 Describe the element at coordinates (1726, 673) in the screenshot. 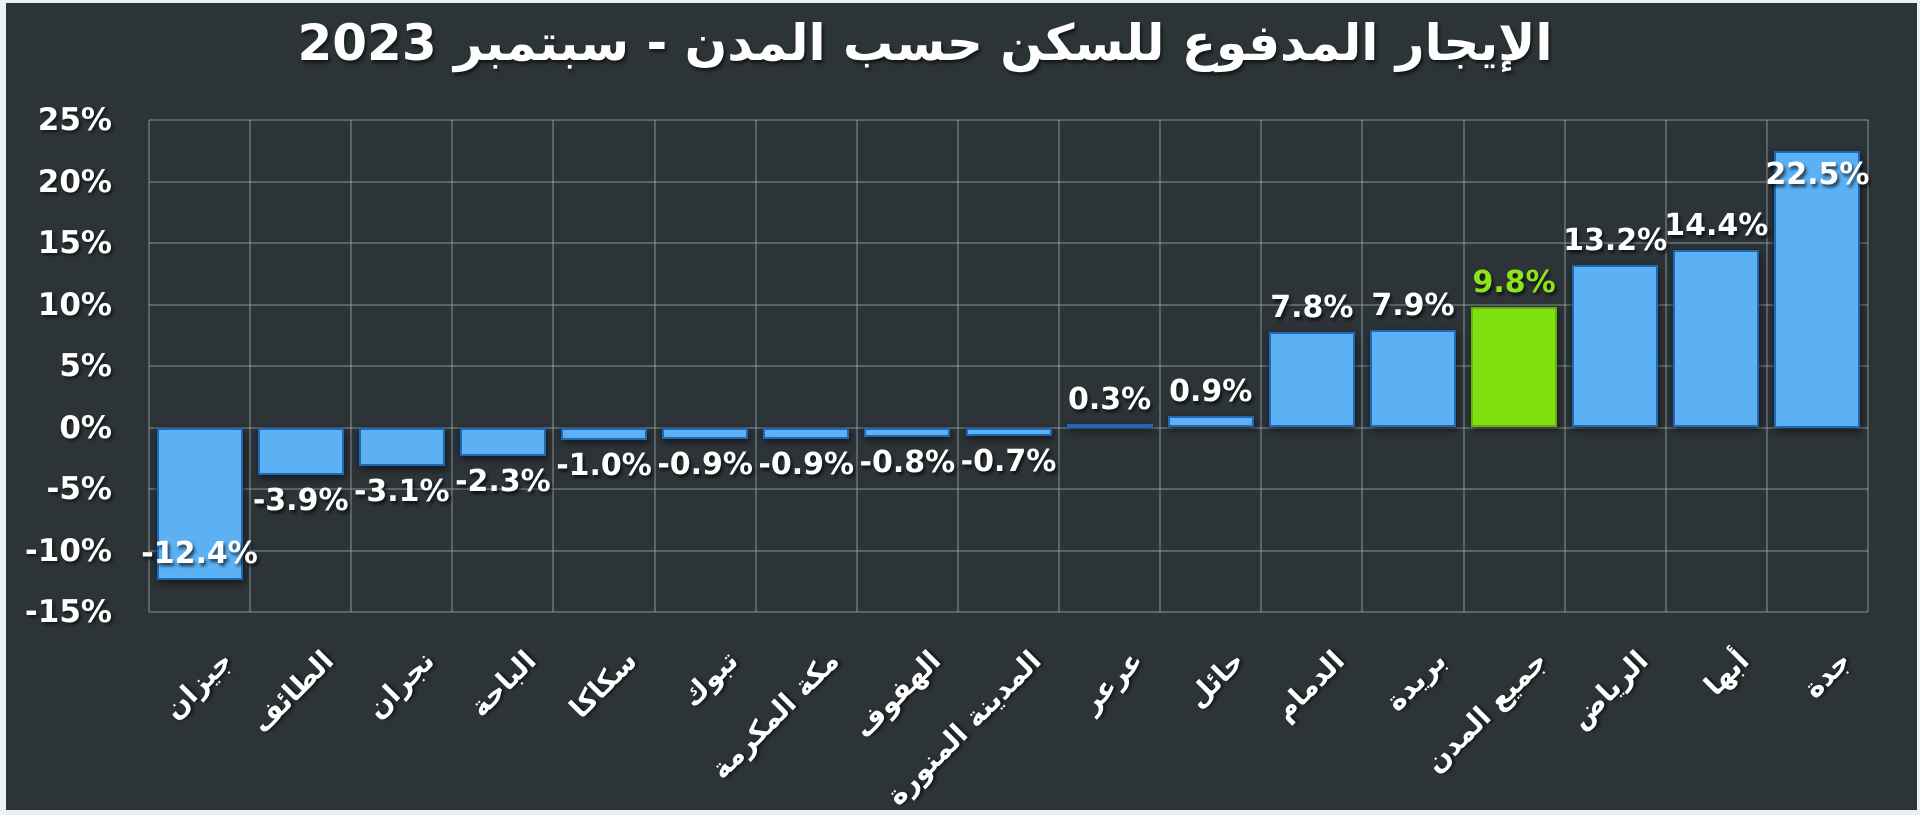

I see `x-category-label: أبها` at that location.